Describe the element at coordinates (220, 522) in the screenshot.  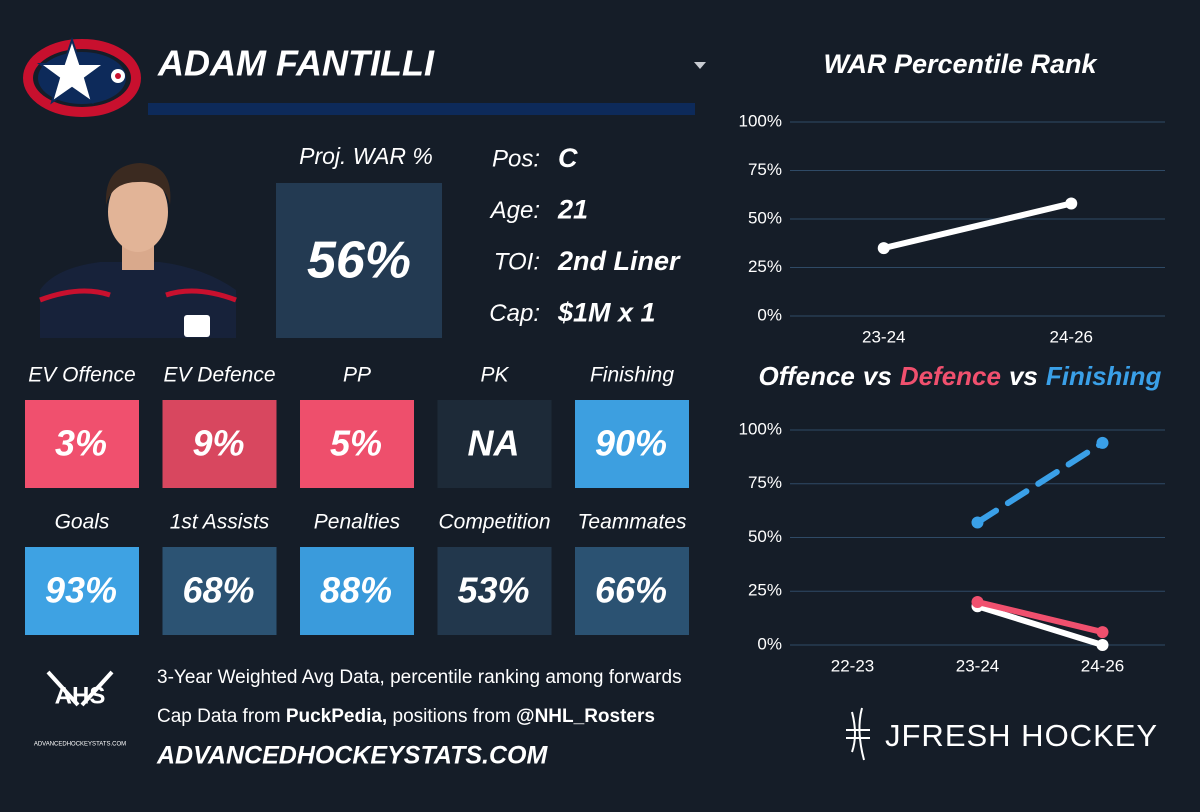
I see `tile-label: 1st Assists` at that location.